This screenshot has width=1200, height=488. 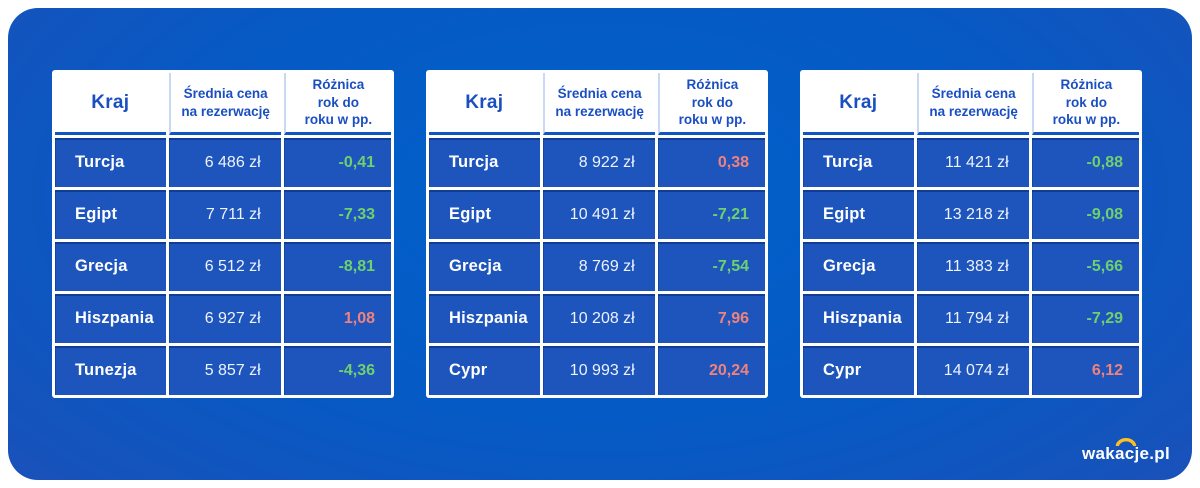 I want to click on diff-cell: -7,33, so click(x=337, y=214).